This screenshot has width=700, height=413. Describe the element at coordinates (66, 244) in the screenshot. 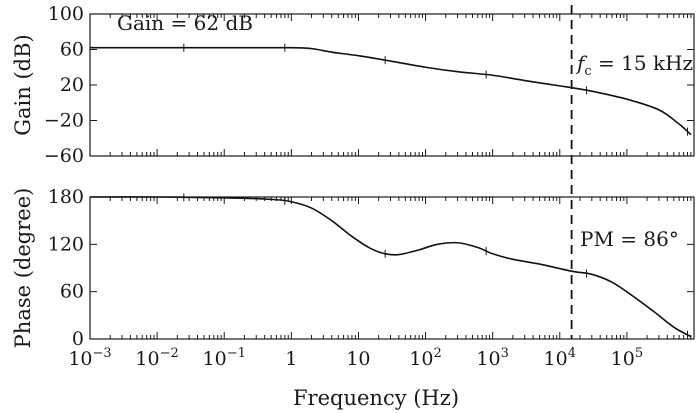

I see `phase-y-tick-label: 120` at that location.